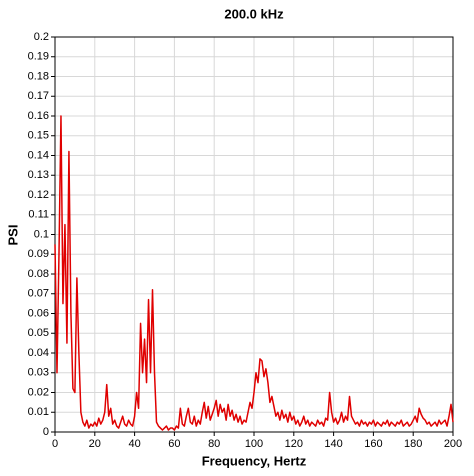  I want to click on y-tick-label: 0.07, so click(38, 294).